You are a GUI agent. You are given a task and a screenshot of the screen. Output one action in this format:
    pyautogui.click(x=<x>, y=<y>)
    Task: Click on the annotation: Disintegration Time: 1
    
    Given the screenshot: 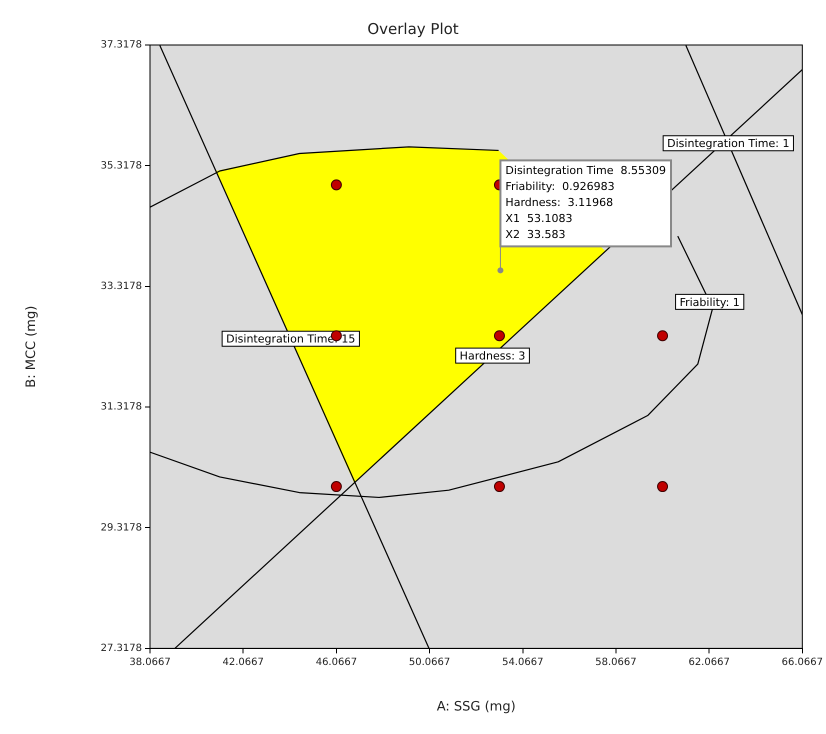 What is the action you would take?
    pyautogui.click(x=728, y=143)
    